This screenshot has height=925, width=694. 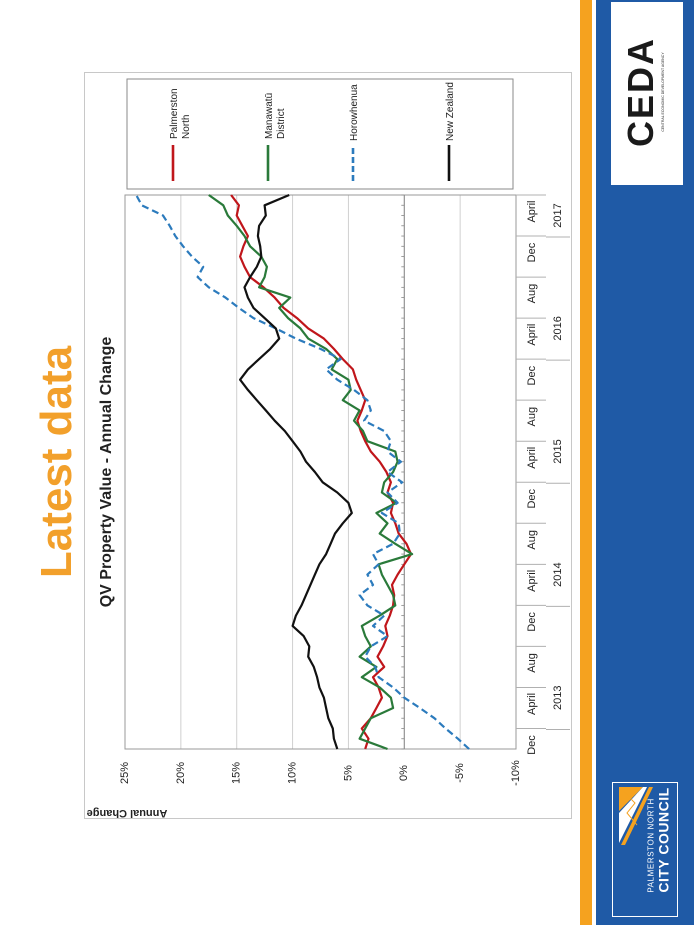 I want to click on council-name: PALMERSTON NORTH CITY COUNCIL, so click(x=659, y=839).